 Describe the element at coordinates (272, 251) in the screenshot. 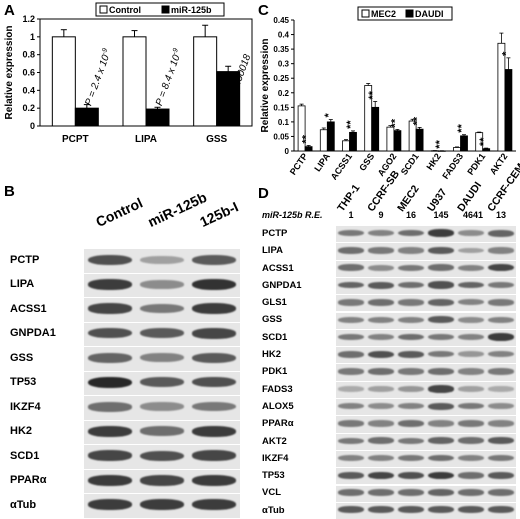

I see `blot-row-label: LIPA` at that location.